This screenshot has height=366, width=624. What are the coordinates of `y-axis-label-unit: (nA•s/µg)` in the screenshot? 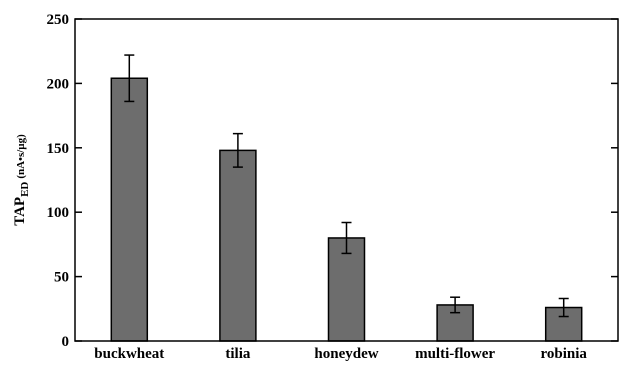 It's located at (21, 156).